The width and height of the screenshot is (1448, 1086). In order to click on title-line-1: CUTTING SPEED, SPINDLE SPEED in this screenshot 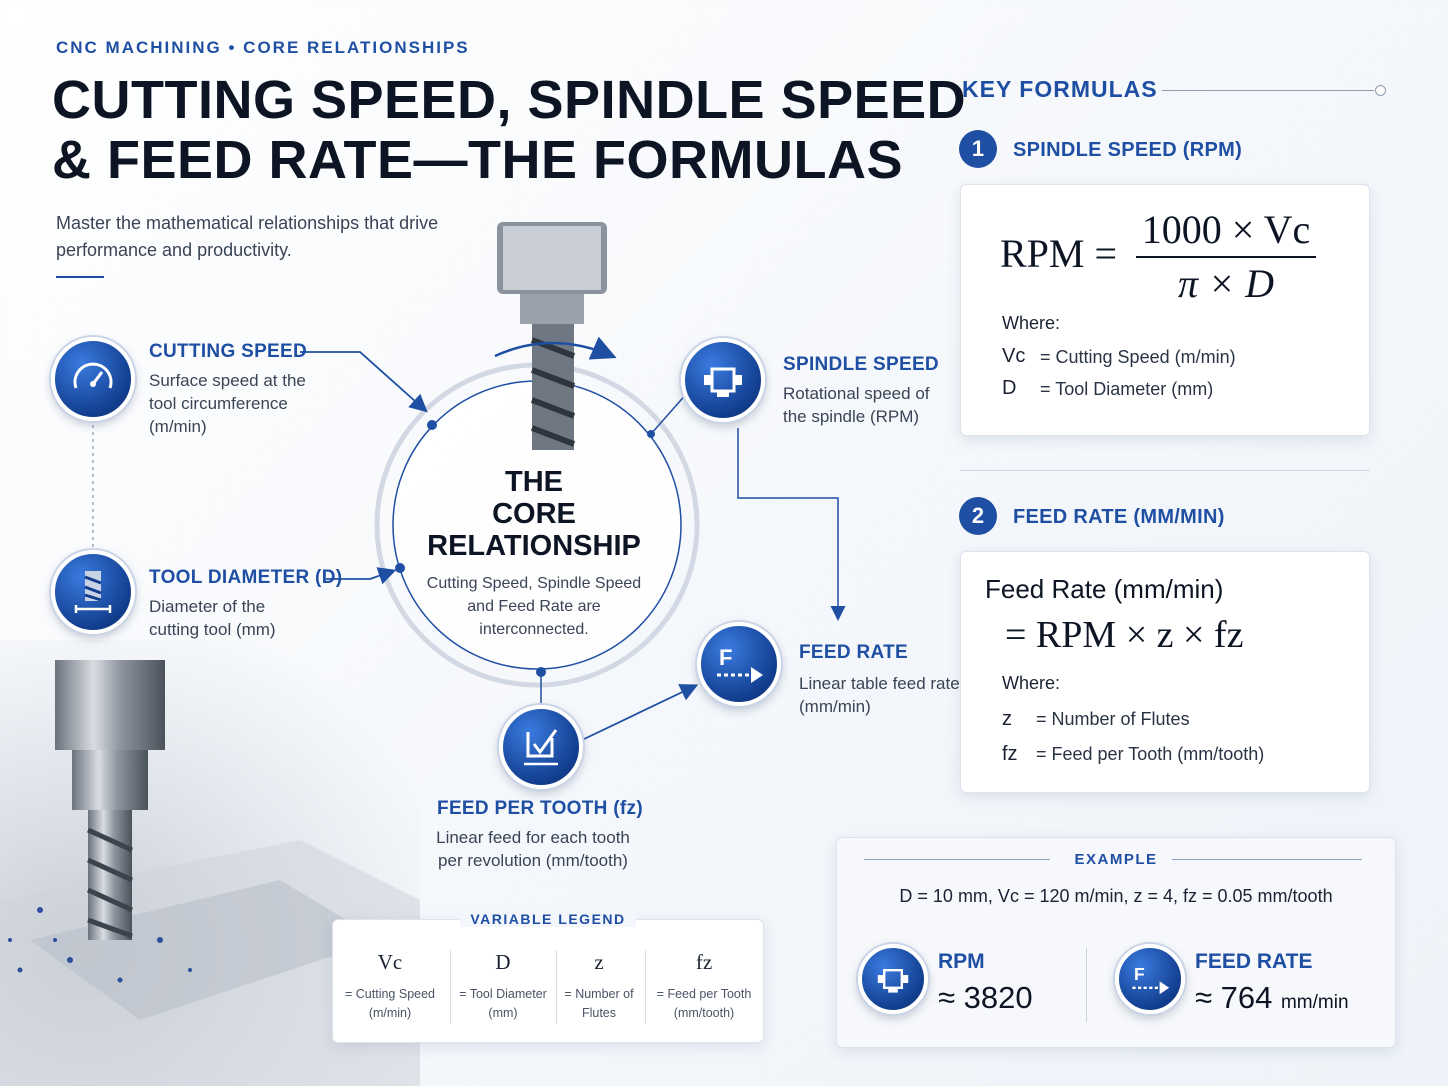, I will do `click(509, 100)`.